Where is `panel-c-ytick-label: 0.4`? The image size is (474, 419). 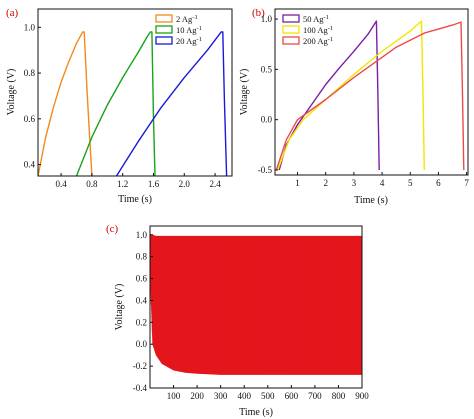
panel-c-ytick-label: 0.4 is located at coordinates (142, 300).